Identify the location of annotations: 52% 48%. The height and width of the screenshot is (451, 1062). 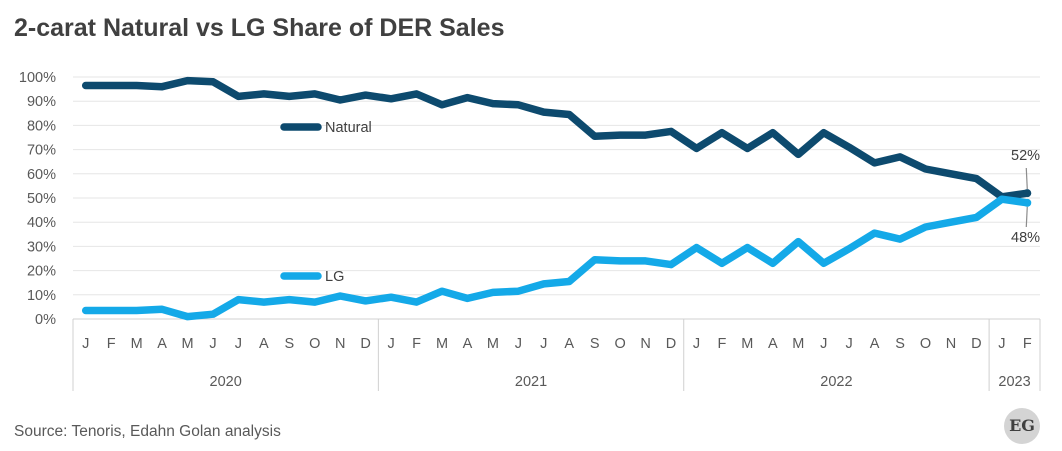
(1025, 197).